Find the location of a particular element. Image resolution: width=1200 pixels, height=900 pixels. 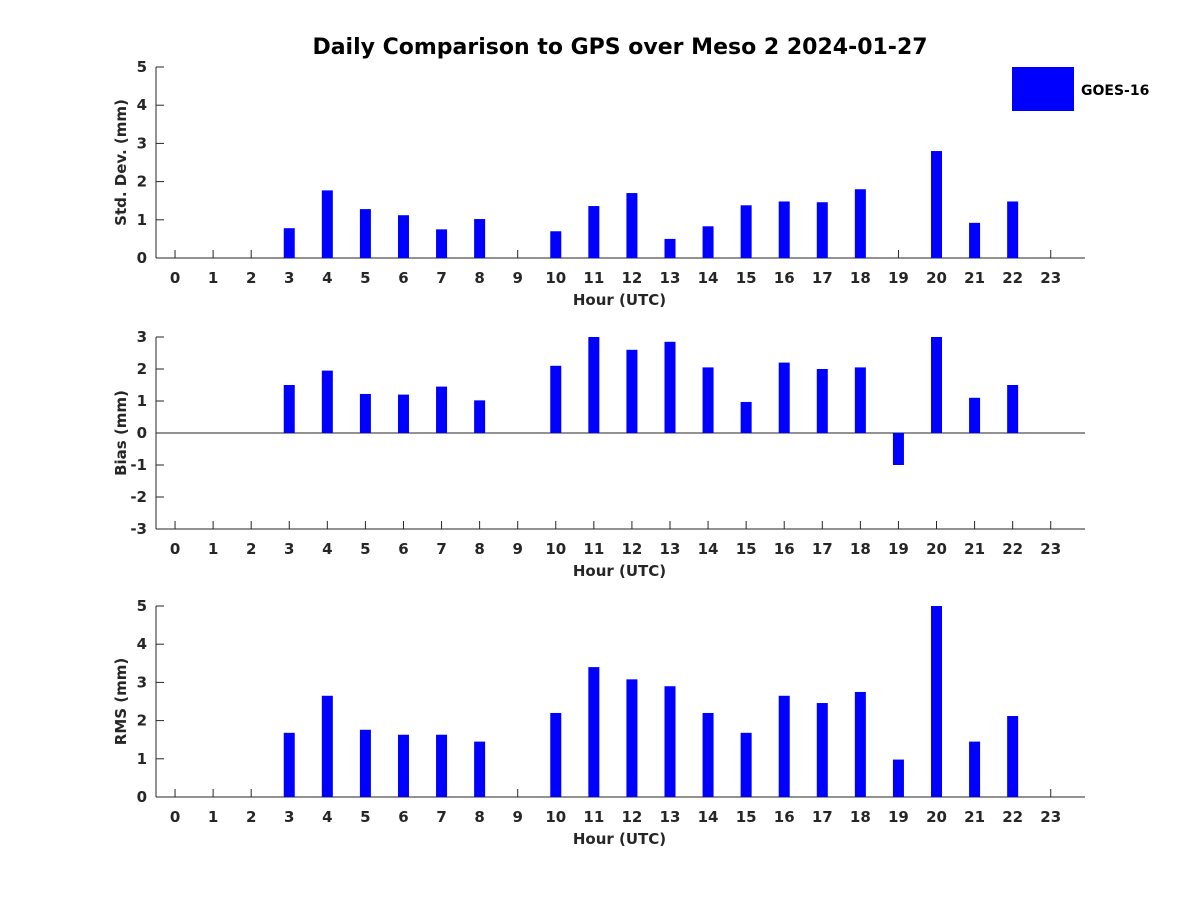

legend: GOES-16 is located at coordinates (1080, 89).